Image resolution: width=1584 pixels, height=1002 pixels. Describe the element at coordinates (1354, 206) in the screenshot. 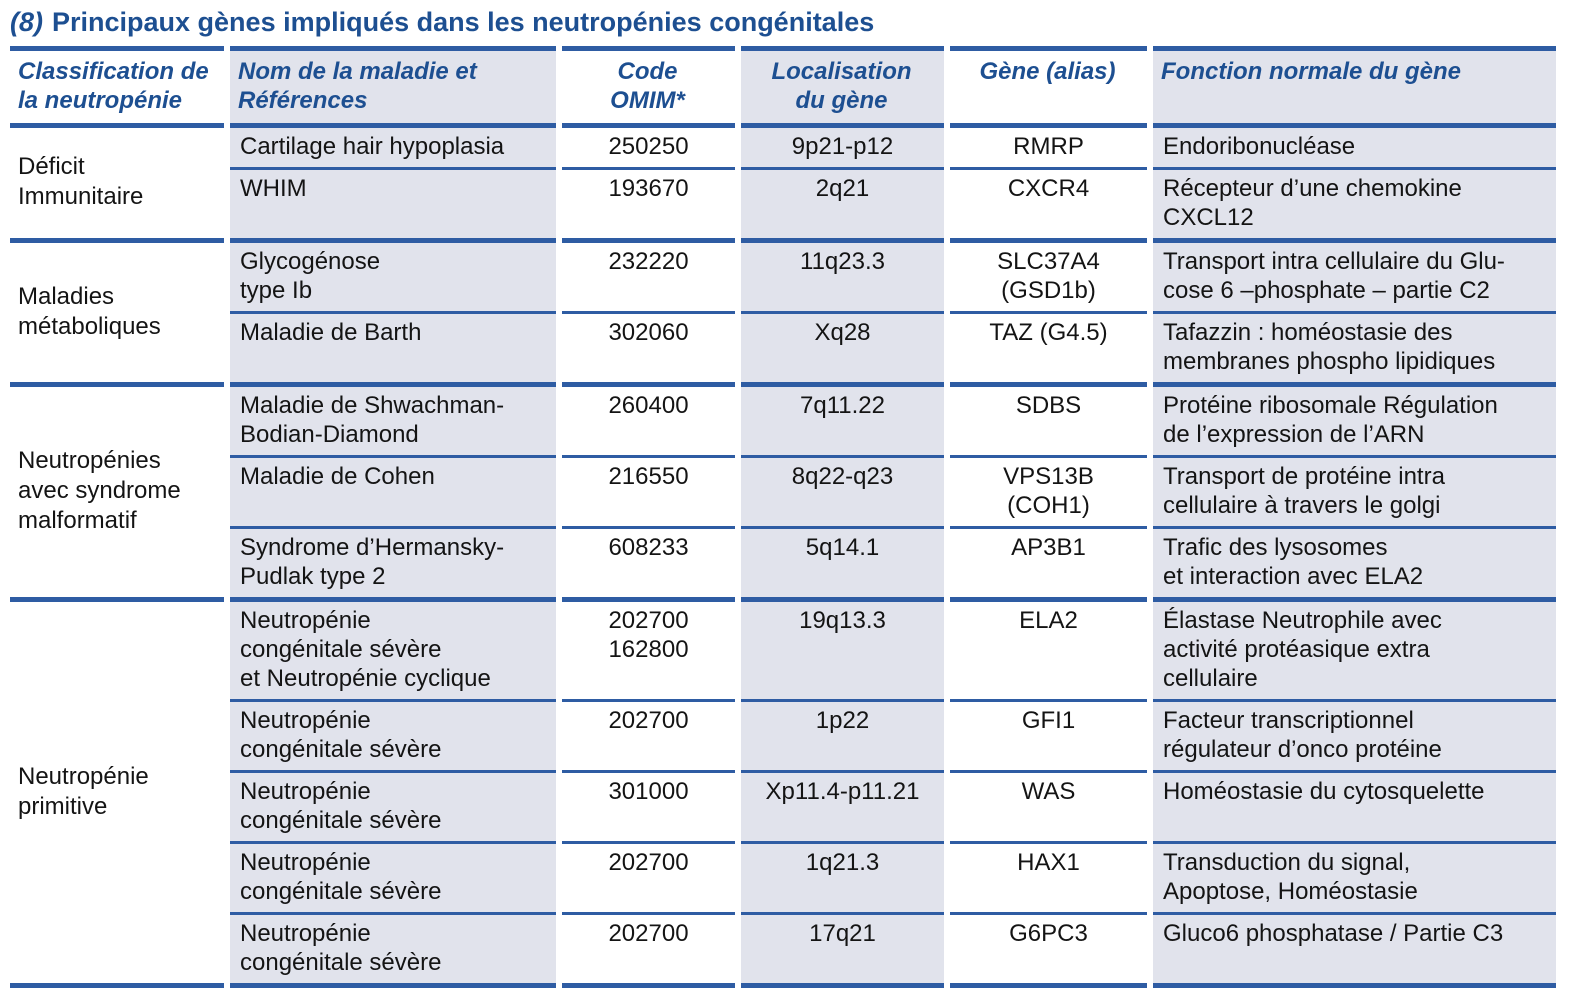

I see `function-cell: Récepteur d’une chemokine CXCL12` at that location.